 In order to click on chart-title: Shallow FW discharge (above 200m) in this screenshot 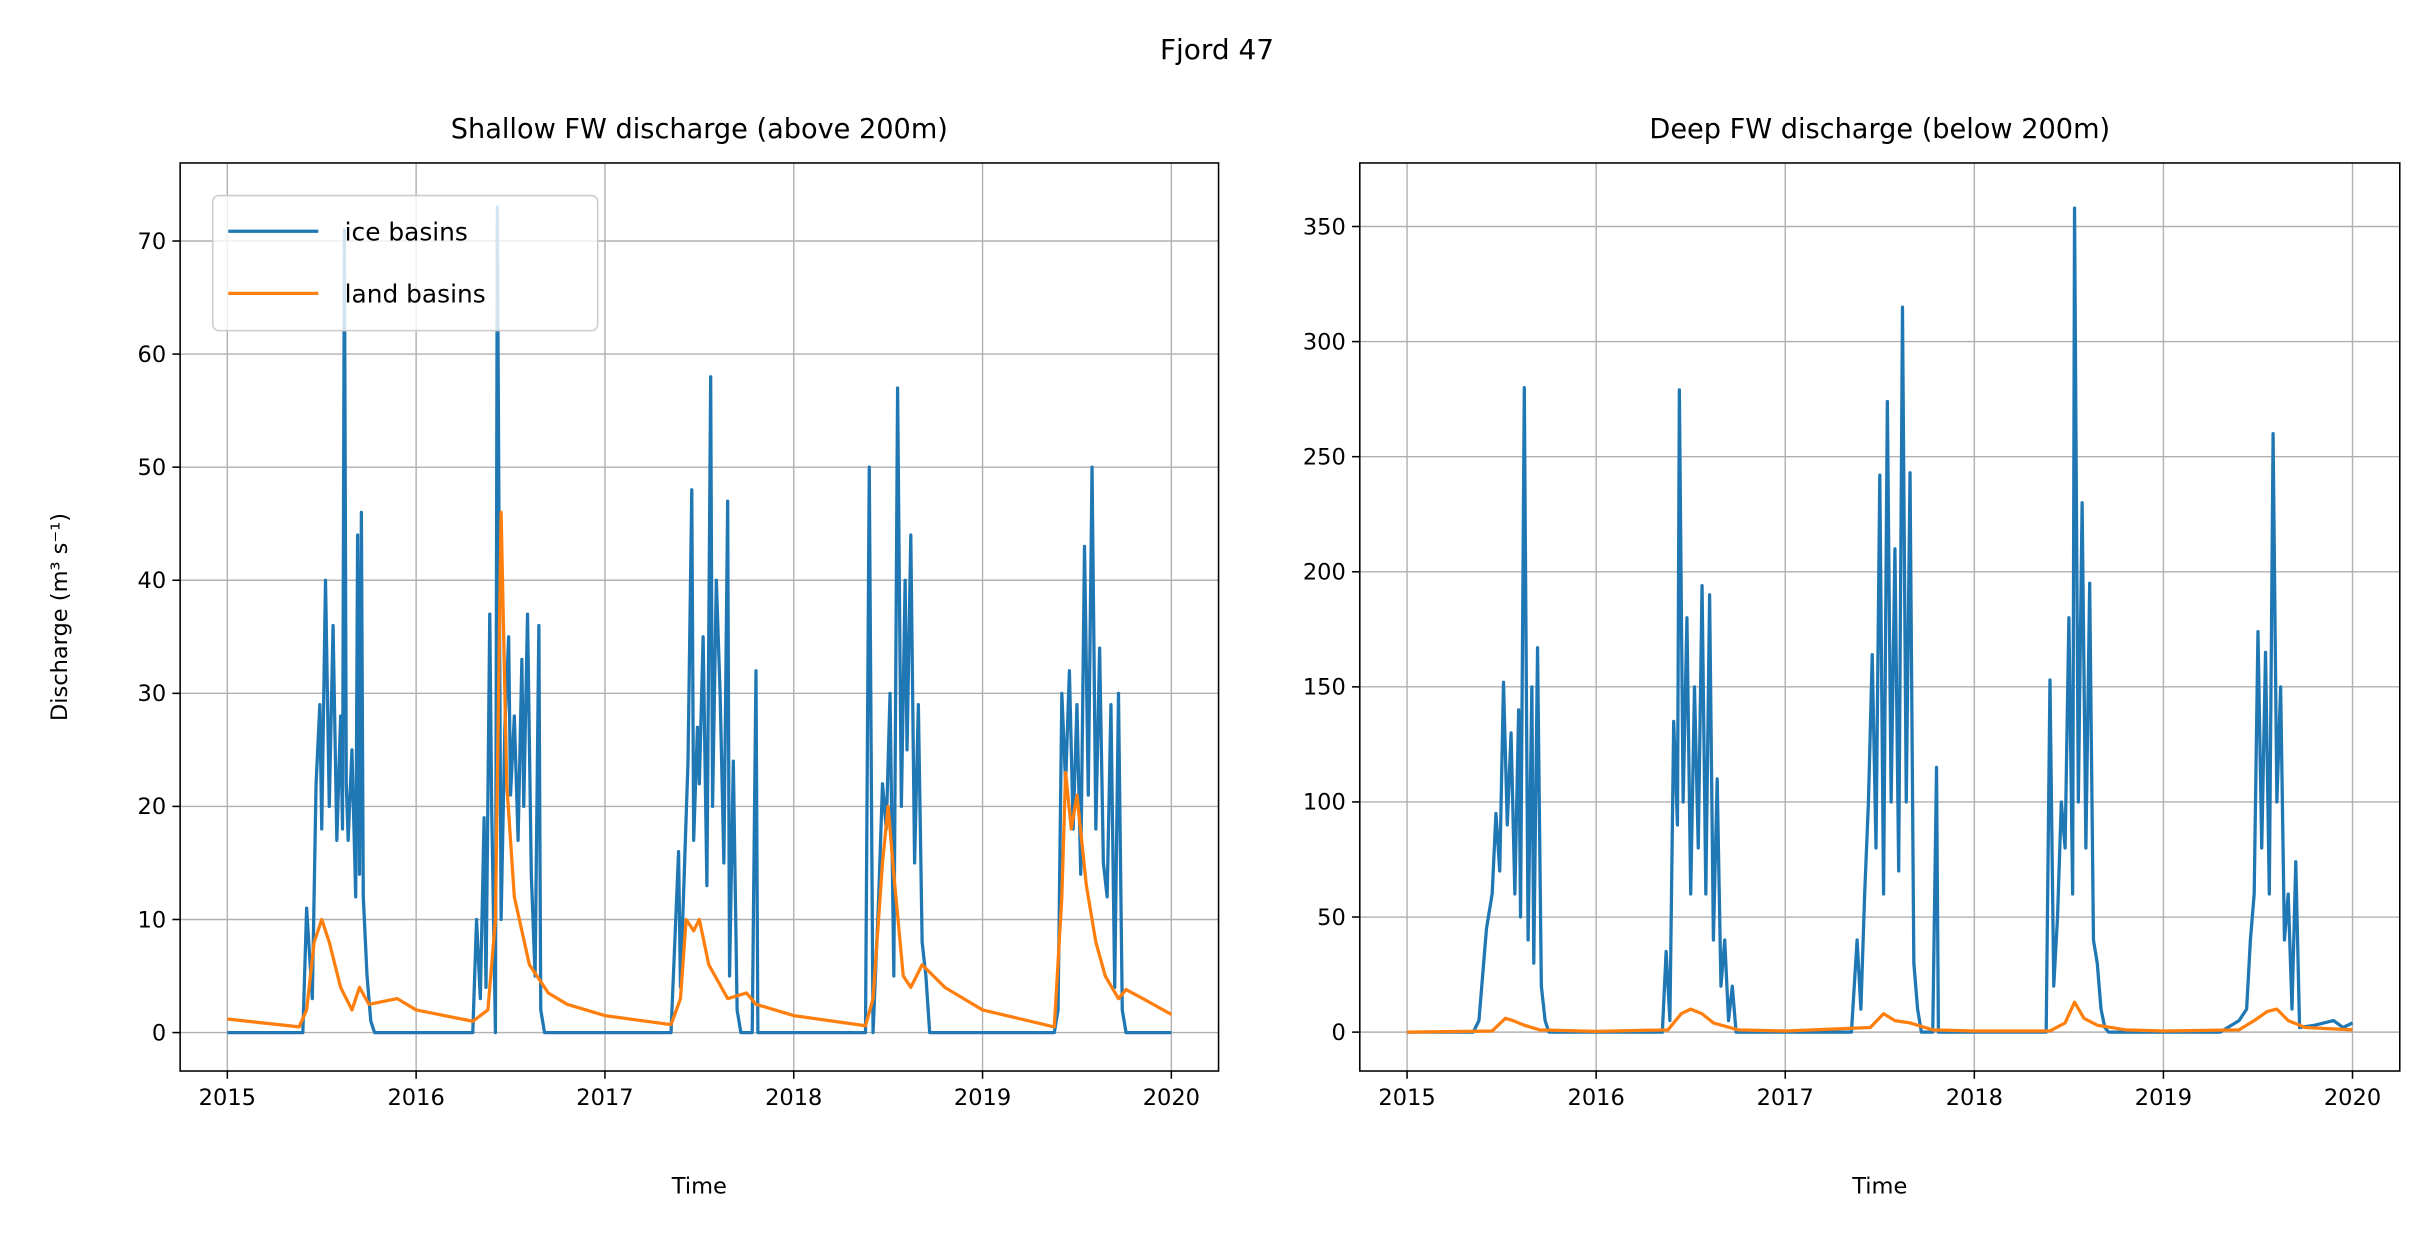, I will do `click(699, 129)`.